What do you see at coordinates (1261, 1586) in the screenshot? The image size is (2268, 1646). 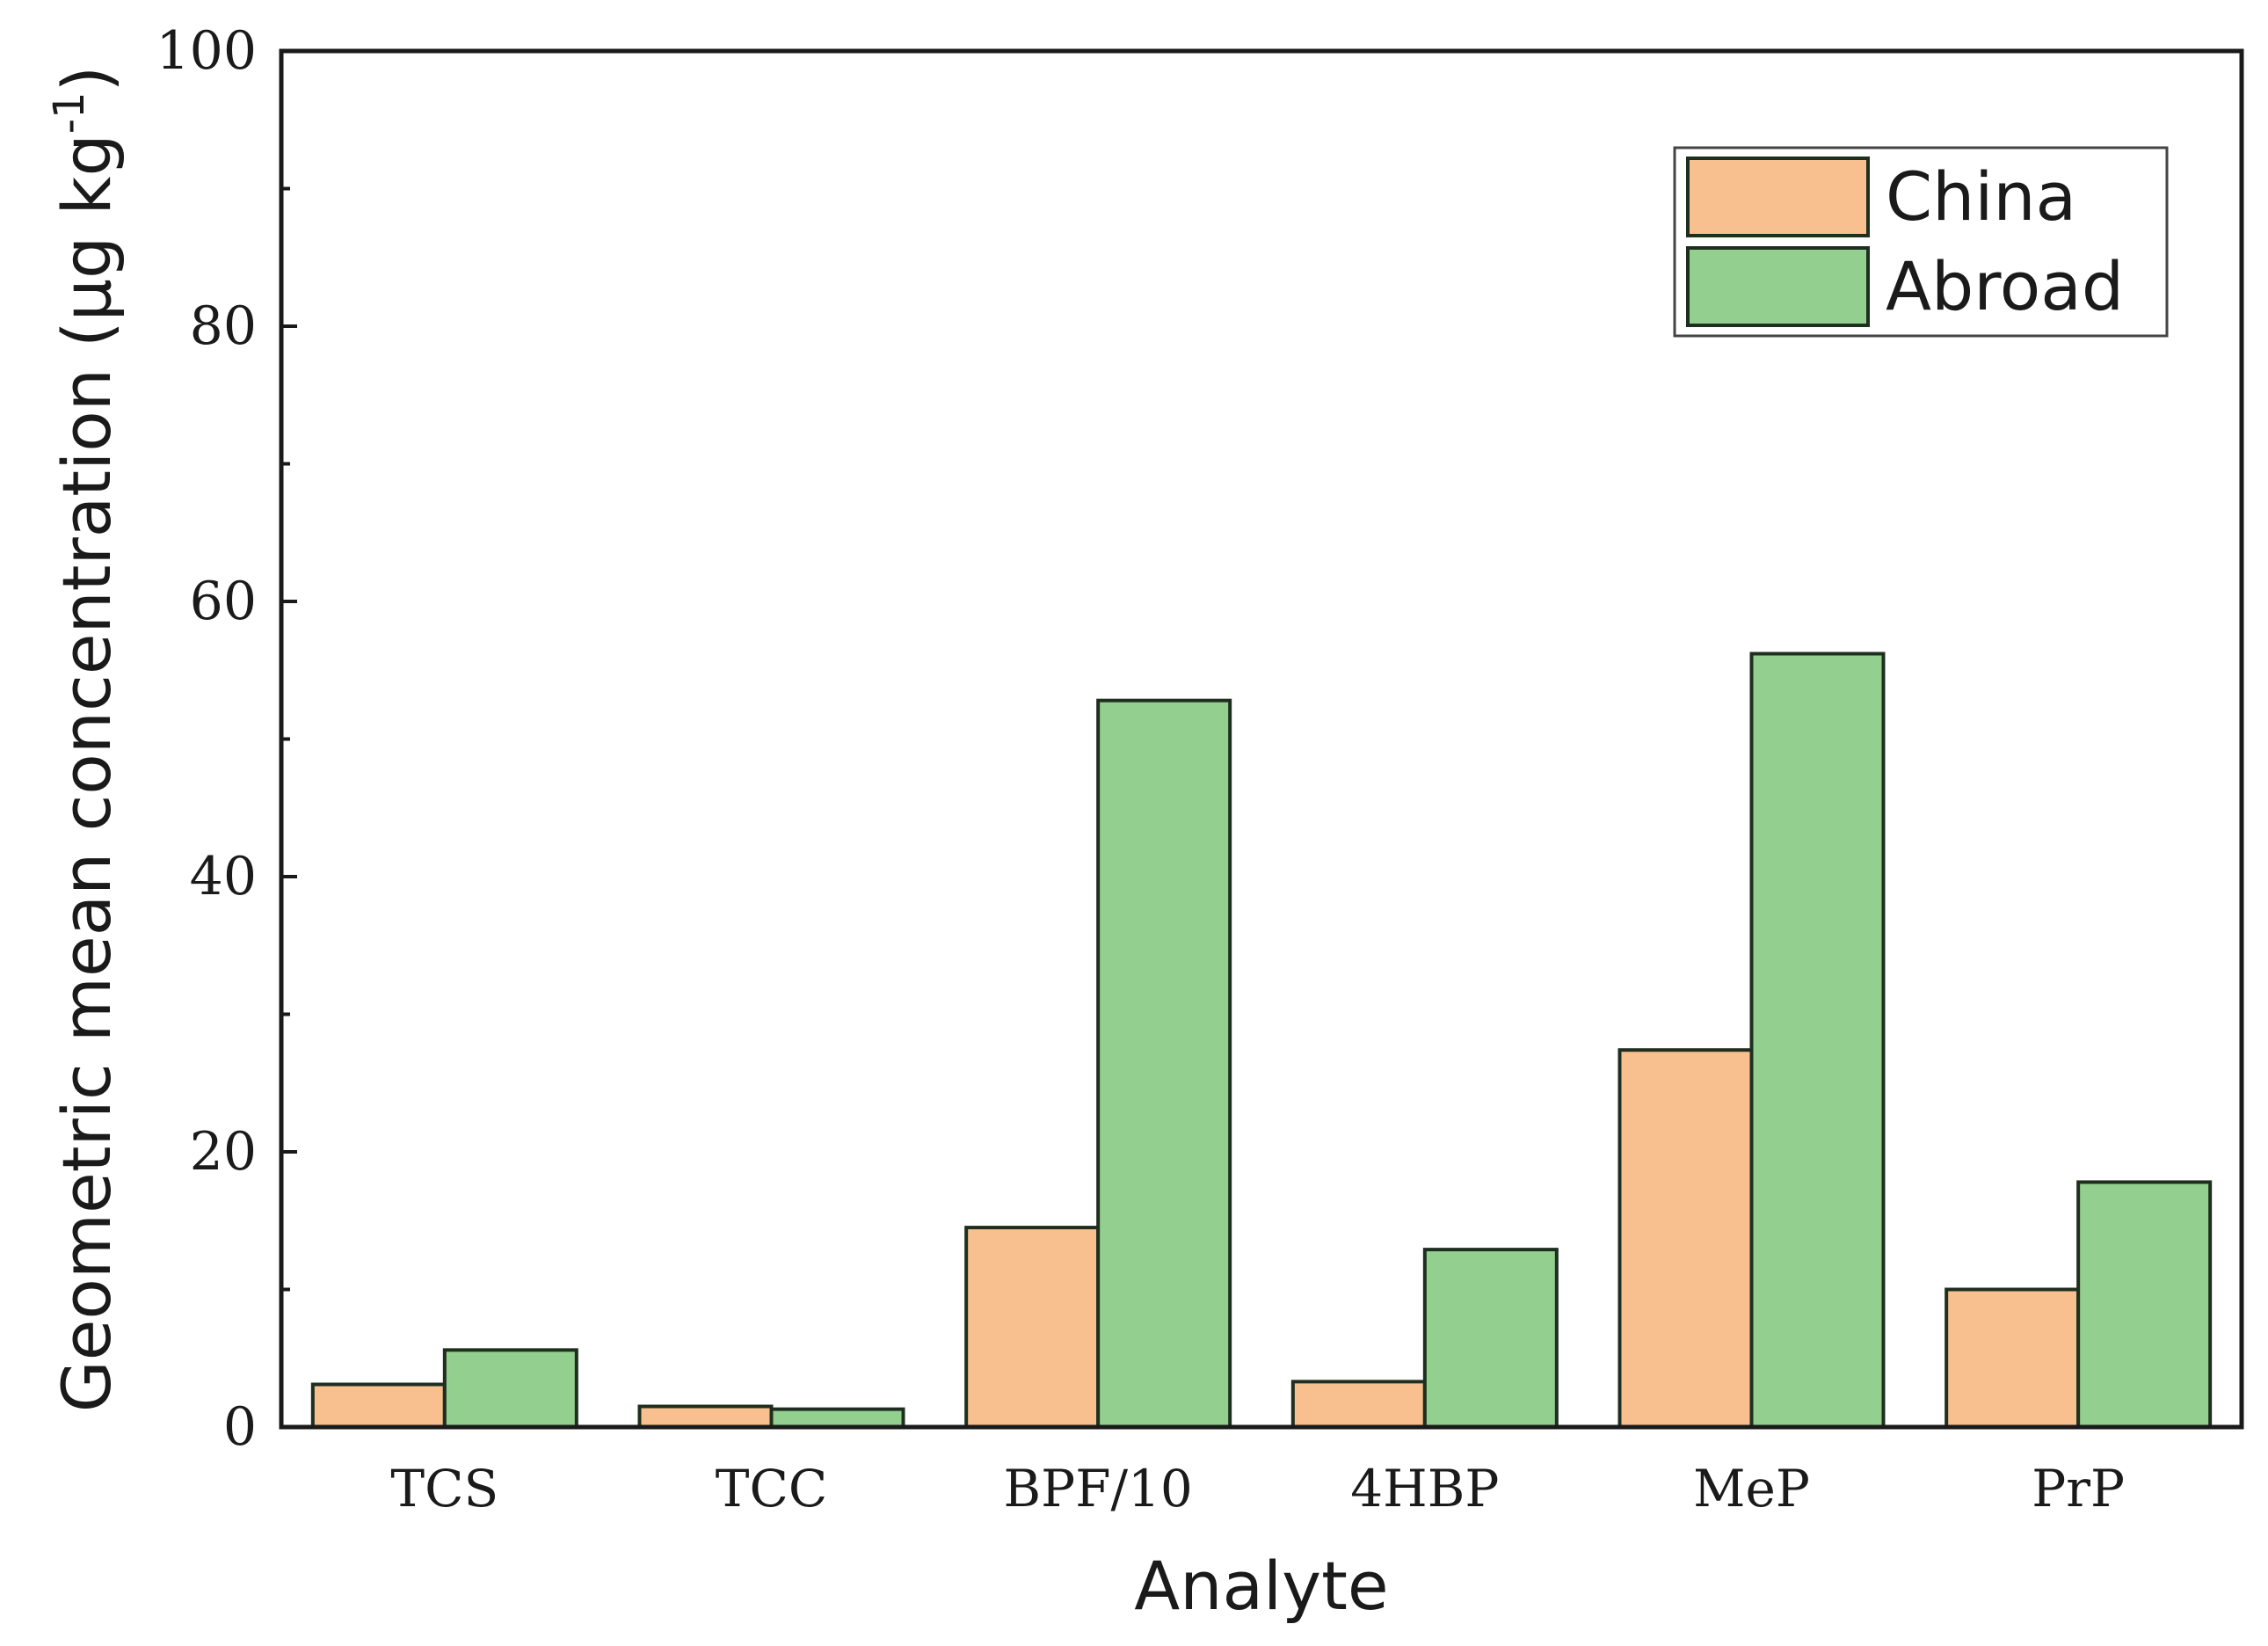 I see `x-axis-title: Analyte` at bounding box center [1261, 1586].